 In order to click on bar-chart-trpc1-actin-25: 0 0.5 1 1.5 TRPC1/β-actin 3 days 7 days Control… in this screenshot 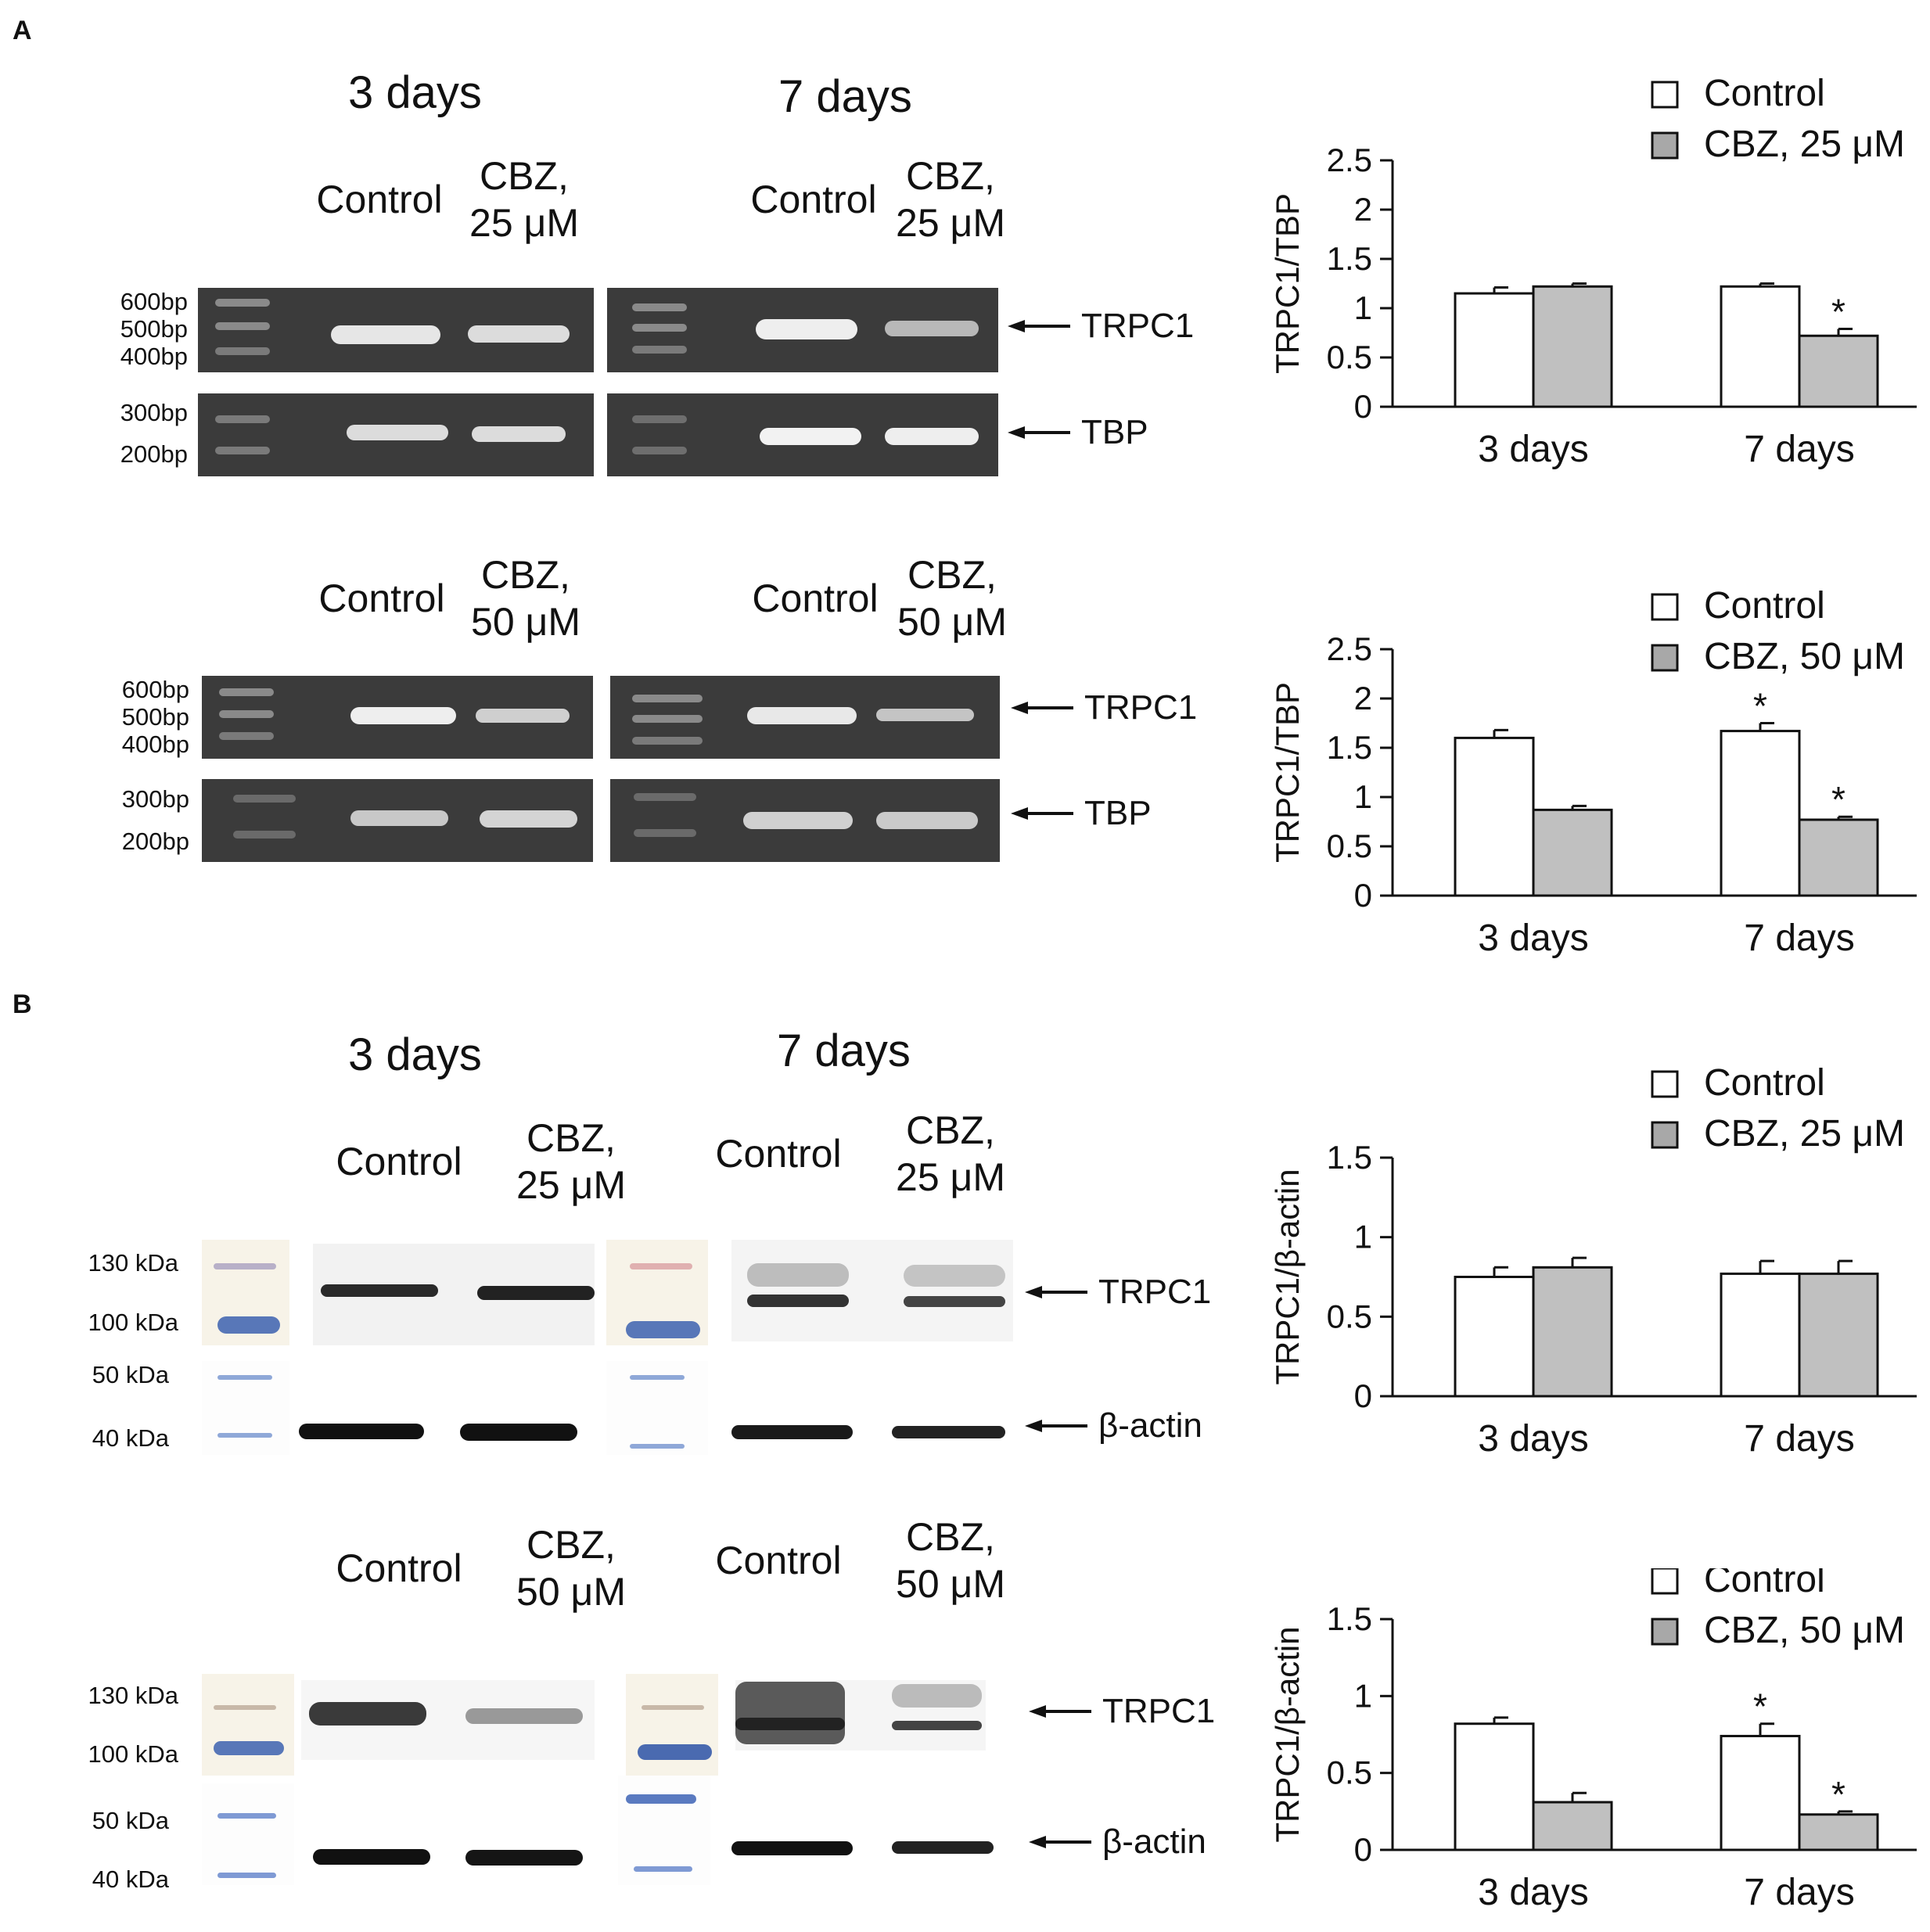, I will do `click(1593, 1264)`.